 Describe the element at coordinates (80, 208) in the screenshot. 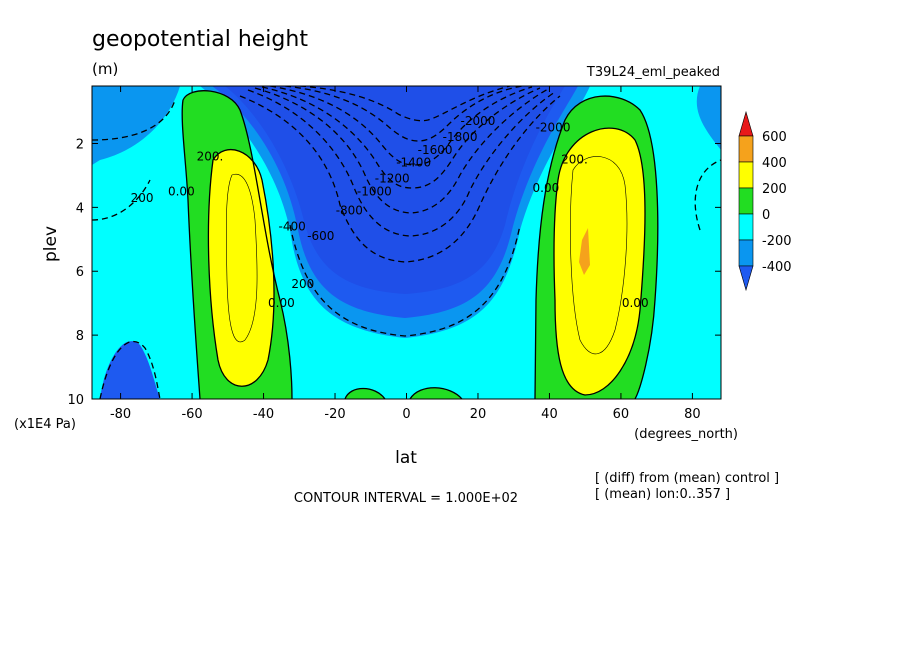

I see `y-tick-label: 4` at that location.